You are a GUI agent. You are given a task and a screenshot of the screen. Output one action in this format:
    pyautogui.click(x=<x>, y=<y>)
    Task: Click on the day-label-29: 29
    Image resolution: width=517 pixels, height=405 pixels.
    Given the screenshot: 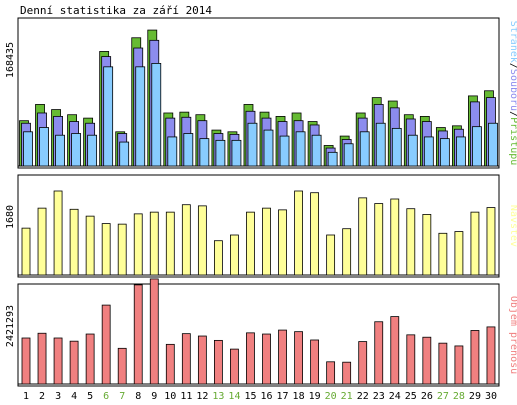 What is the action you would take?
    pyautogui.click(x=475, y=396)
    